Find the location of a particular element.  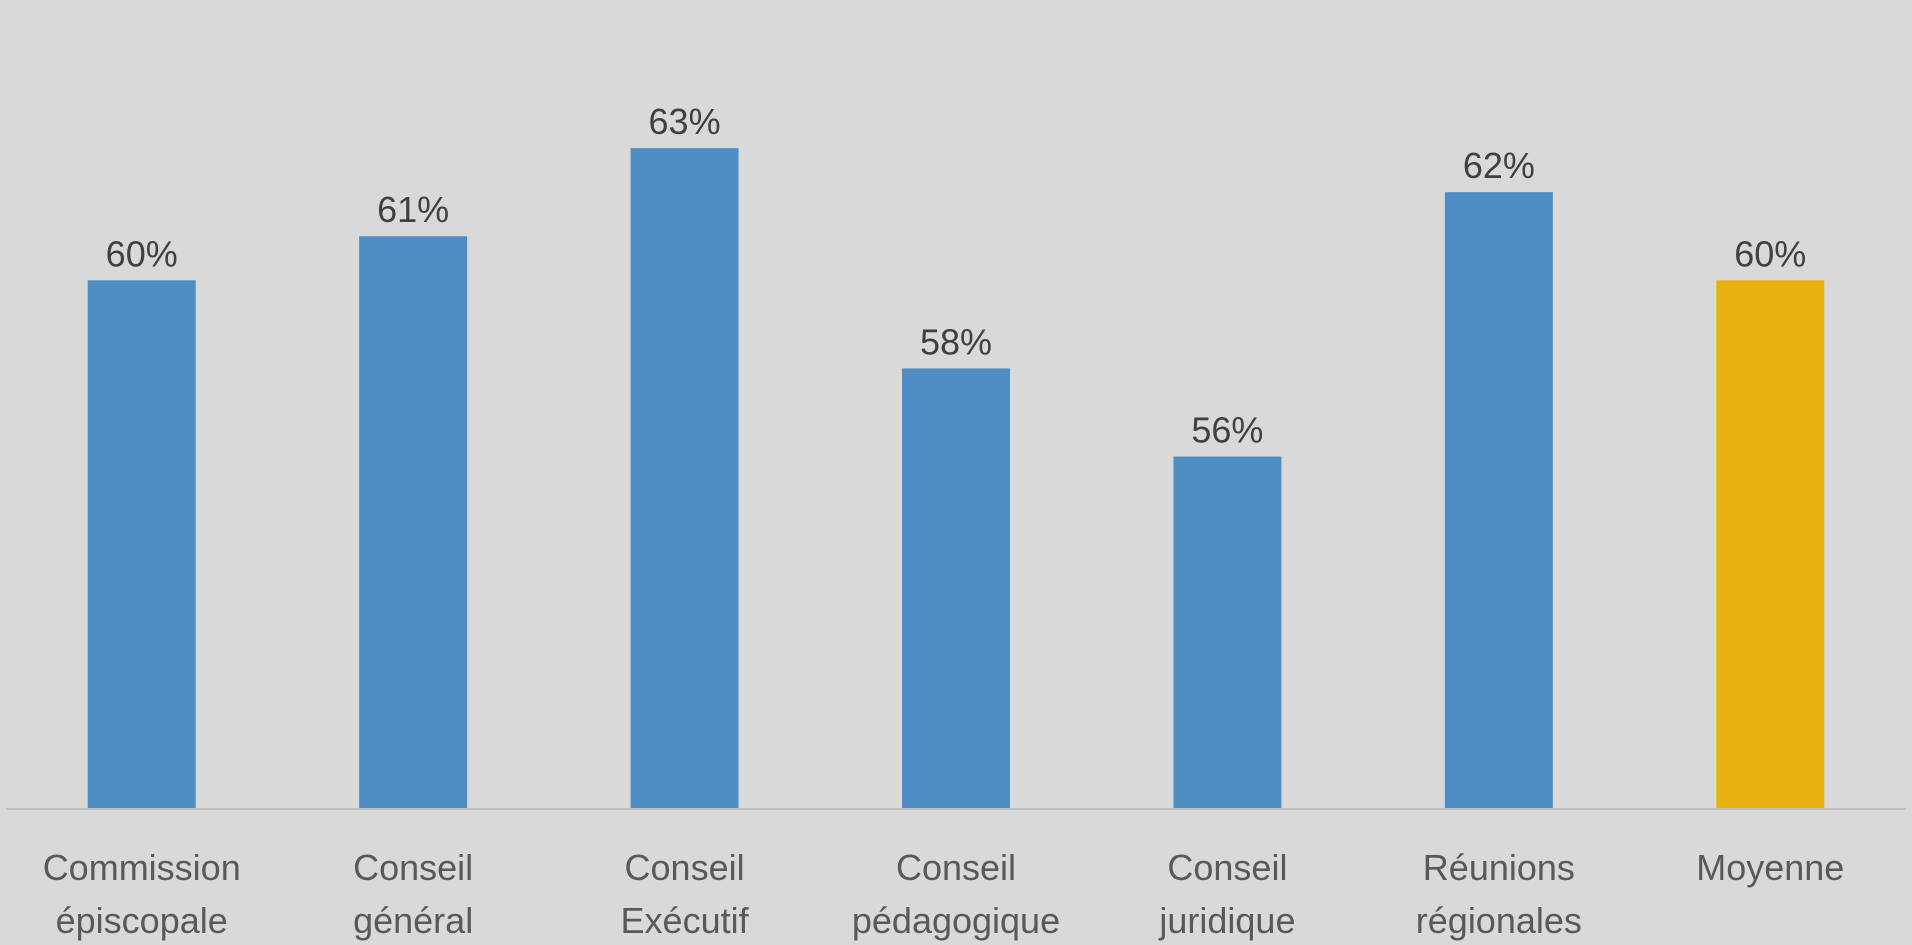

category-label-1: Conseil général is located at coordinates (413, 894).